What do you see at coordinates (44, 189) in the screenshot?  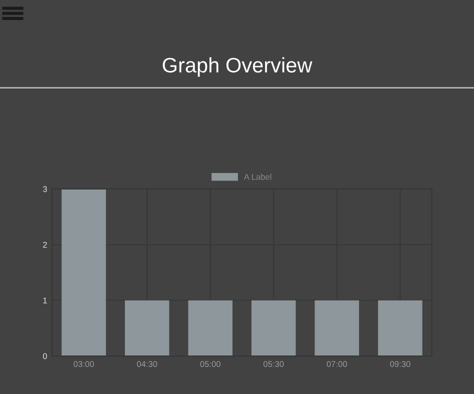 I see `y-tick-label: 3` at bounding box center [44, 189].